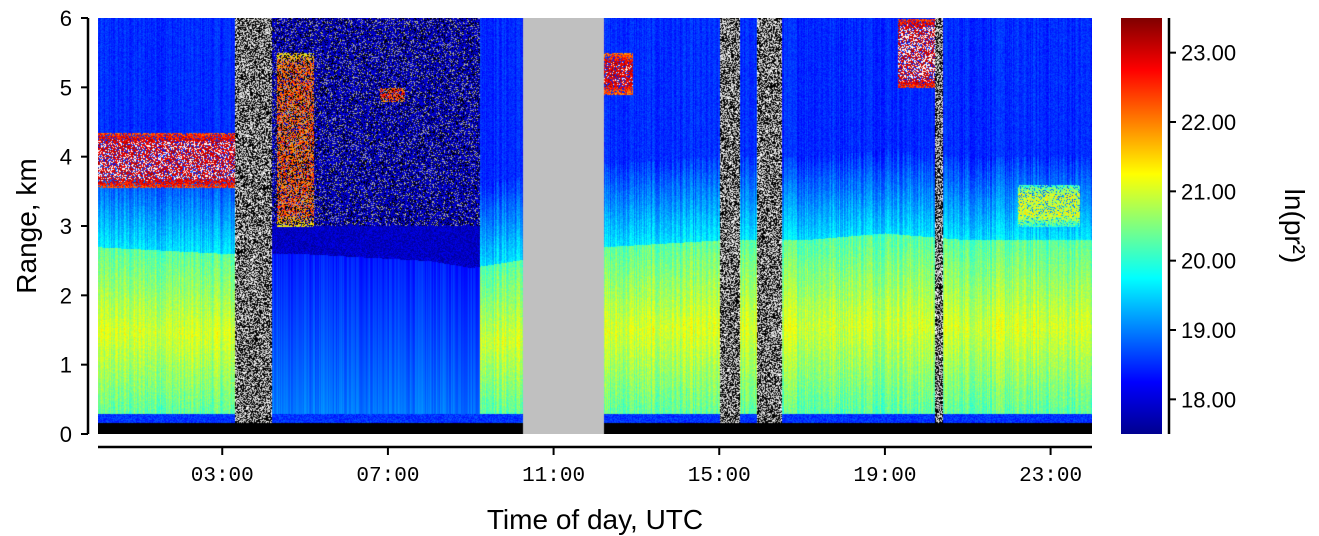 The image size is (1319, 536). What do you see at coordinates (1215, 226) in the screenshot?
I see `colorbar: 18.00 19.00 20.00 21.00 22.00 23.00 ln(pr²)` at bounding box center [1215, 226].